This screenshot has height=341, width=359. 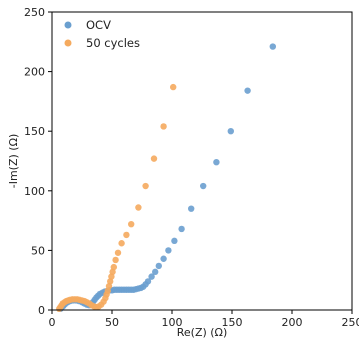 What do you see at coordinates (202, 332) in the screenshot?
I see `x-axis-label: Re(Z) (Ω)` at bounding box center [202, 332].